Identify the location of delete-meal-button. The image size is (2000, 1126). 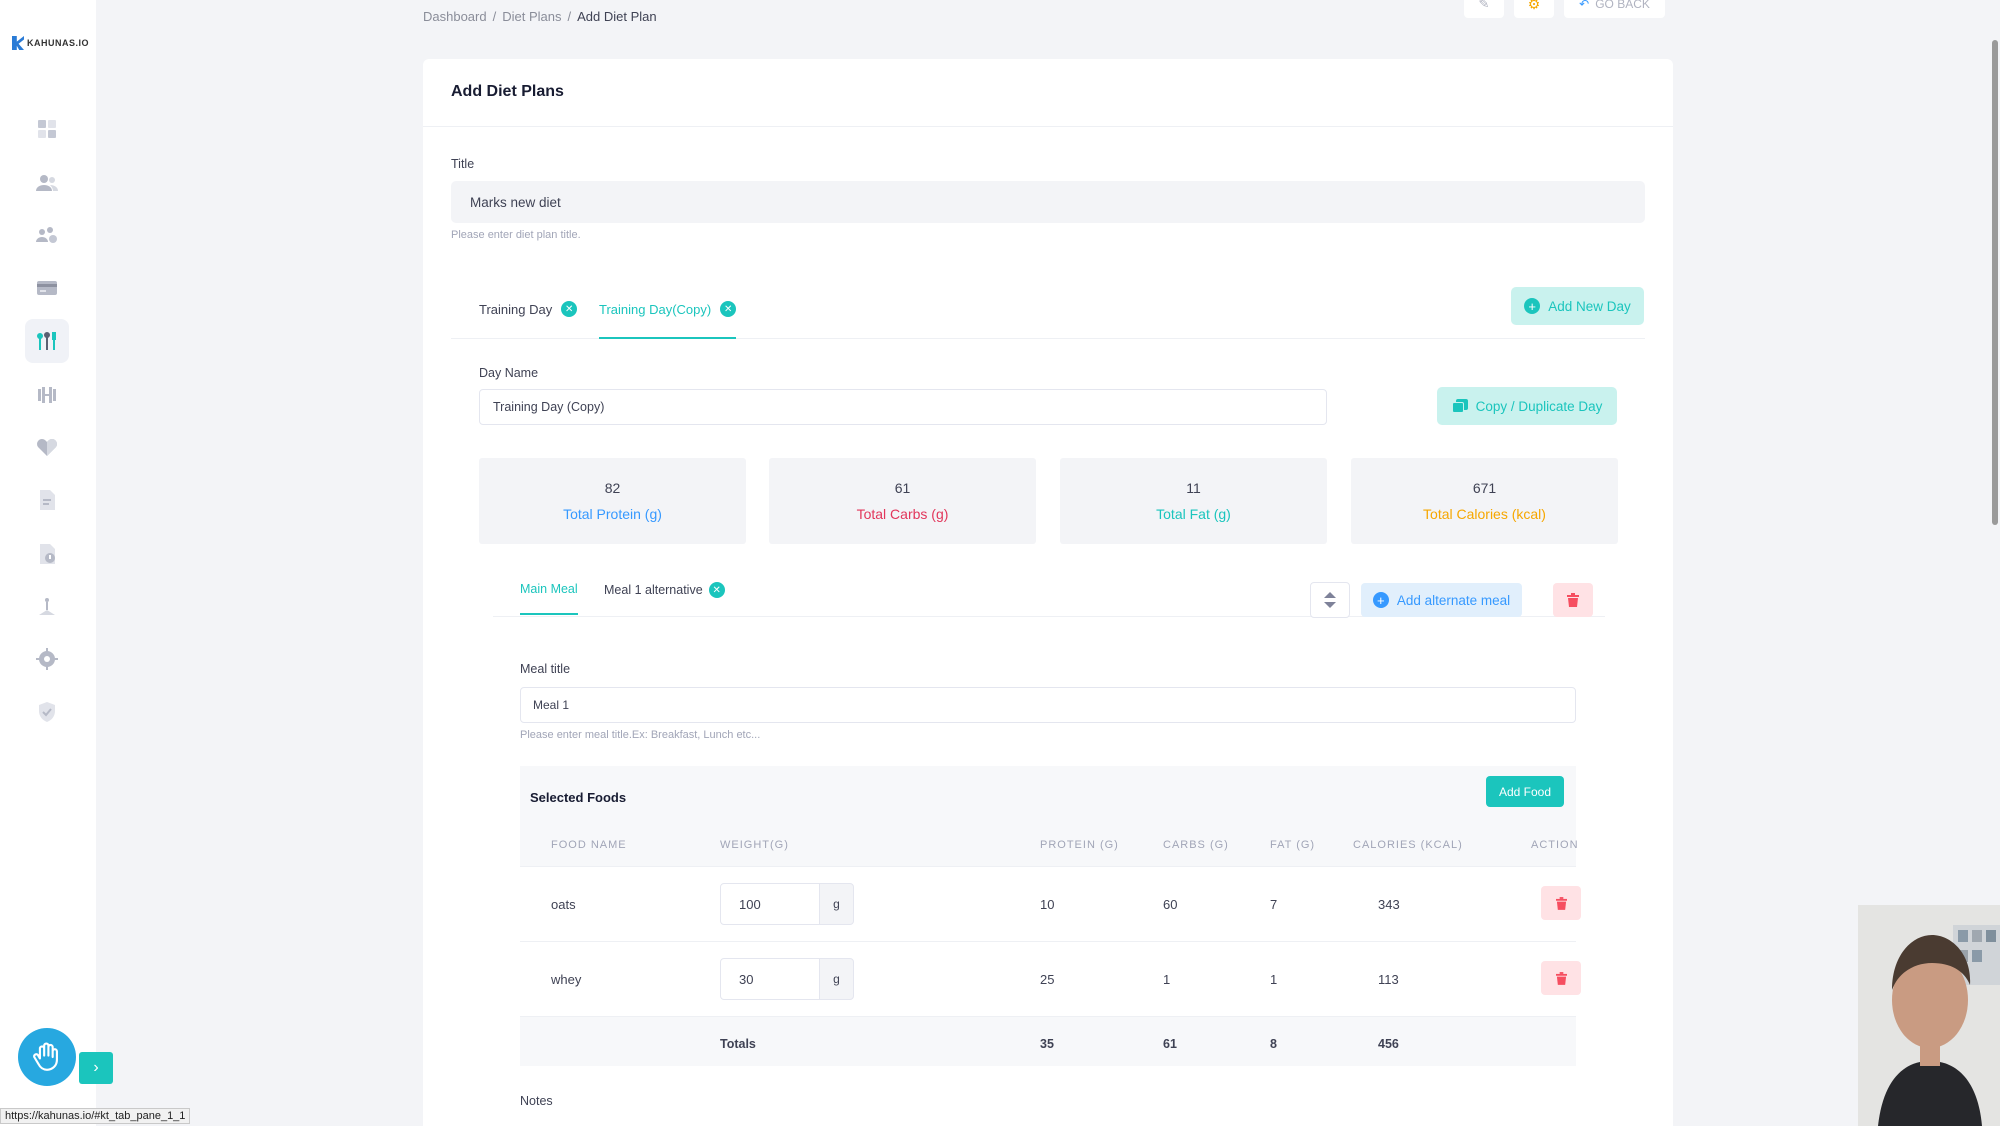
(1573, 600).